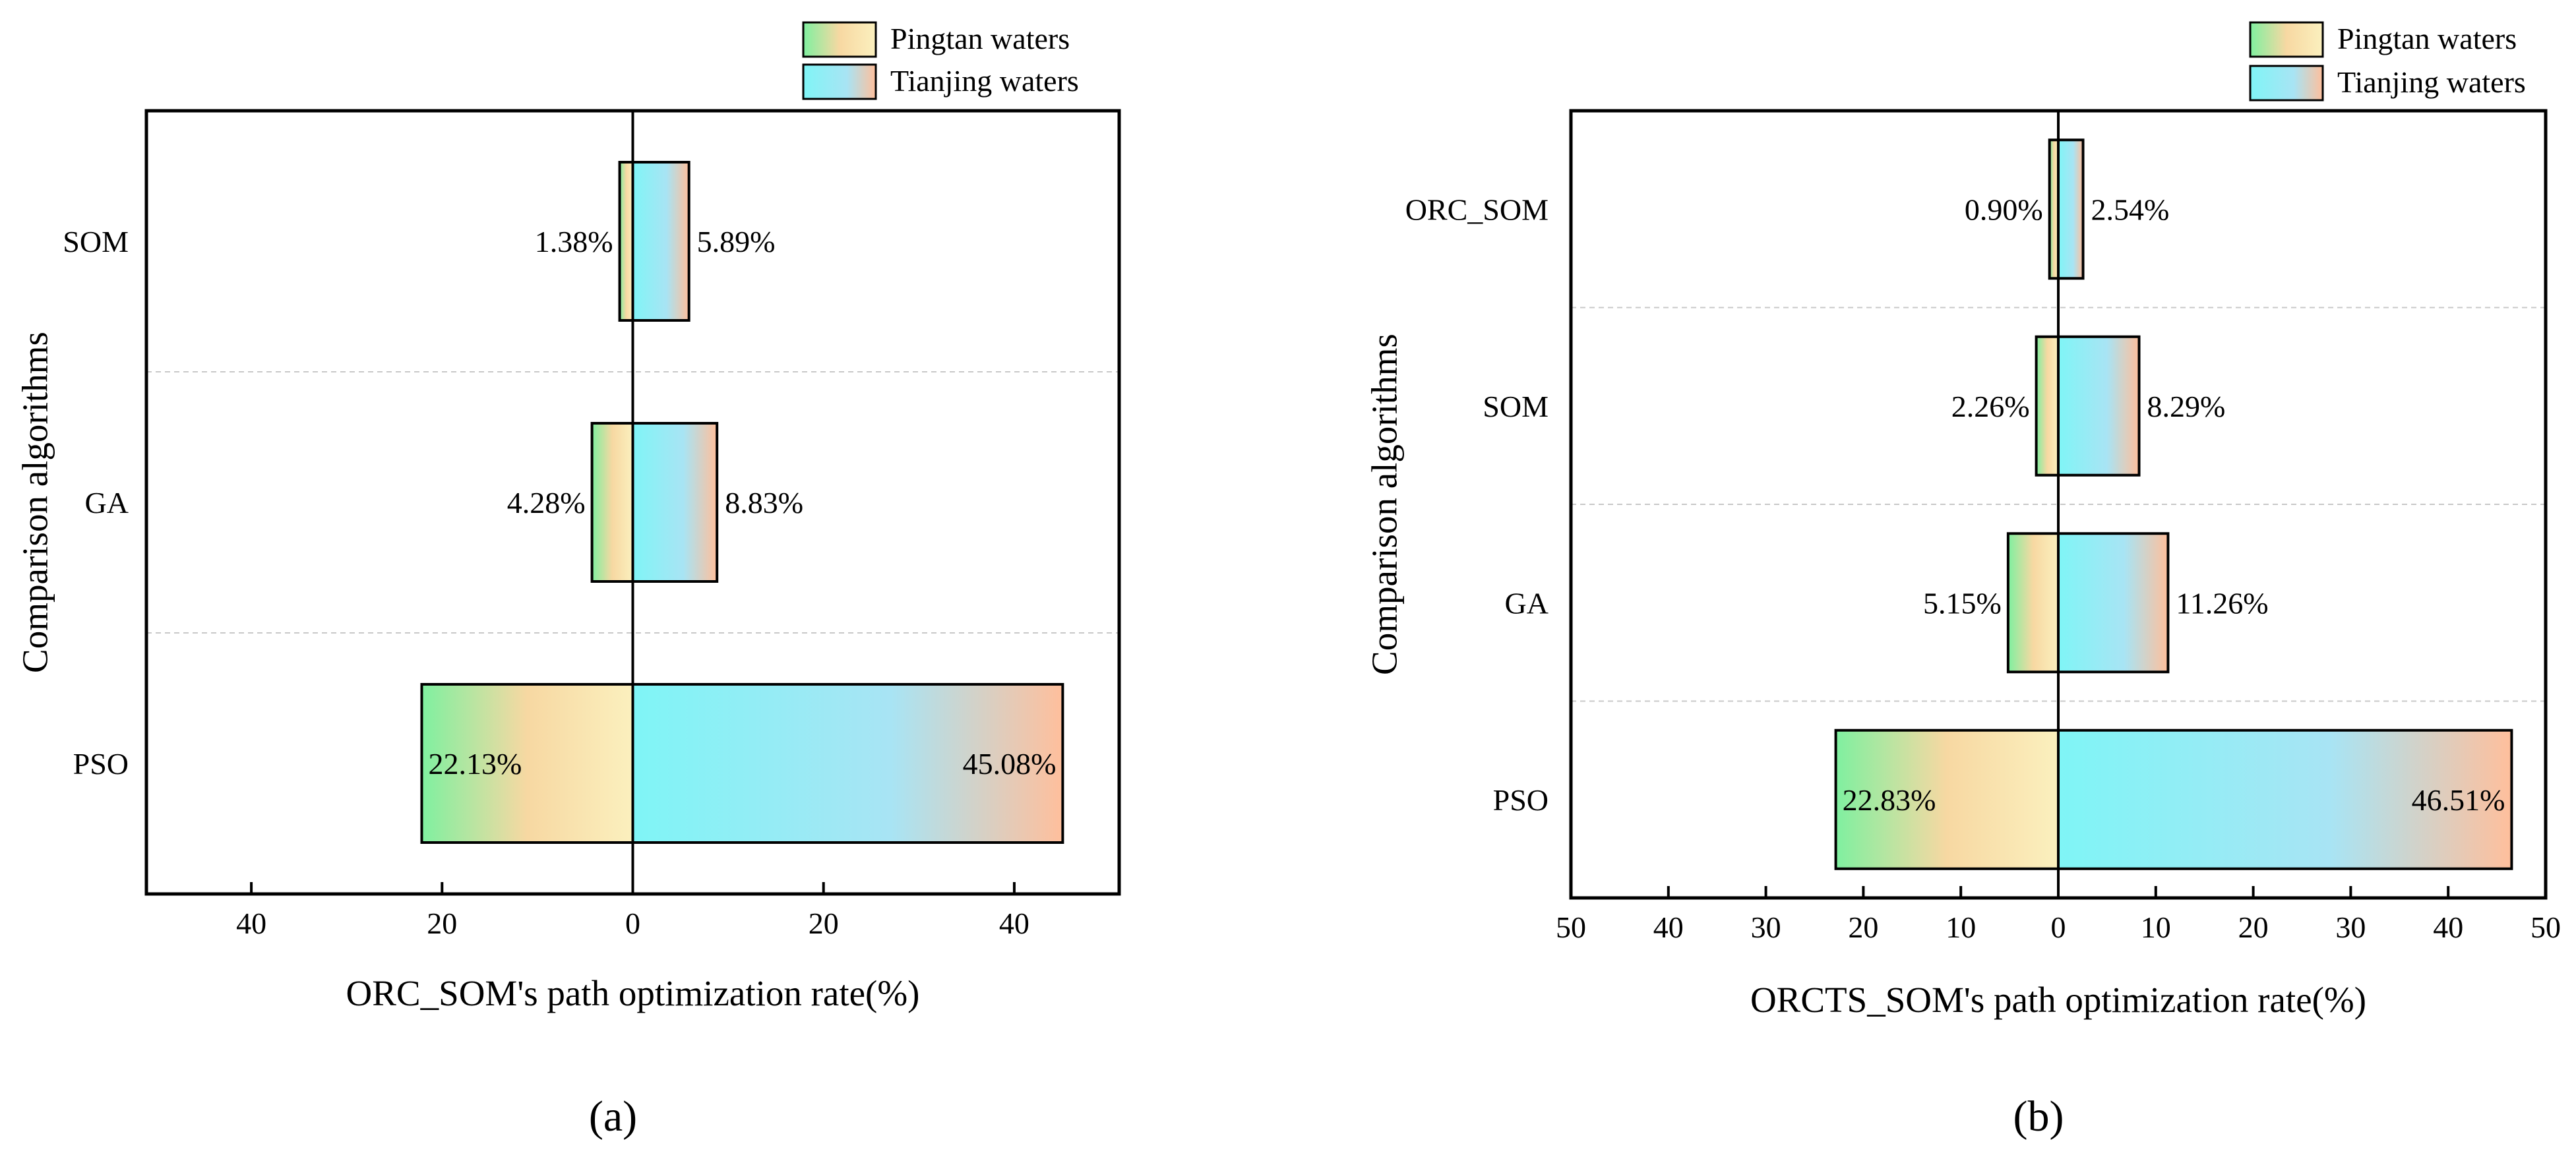 Image resolution: width=2576 pixels, height=1157 pixels. Describe the element at coordinates (2004, 209) in the screenshot. I see `data-label-pingtan: 0.90%` at that location.